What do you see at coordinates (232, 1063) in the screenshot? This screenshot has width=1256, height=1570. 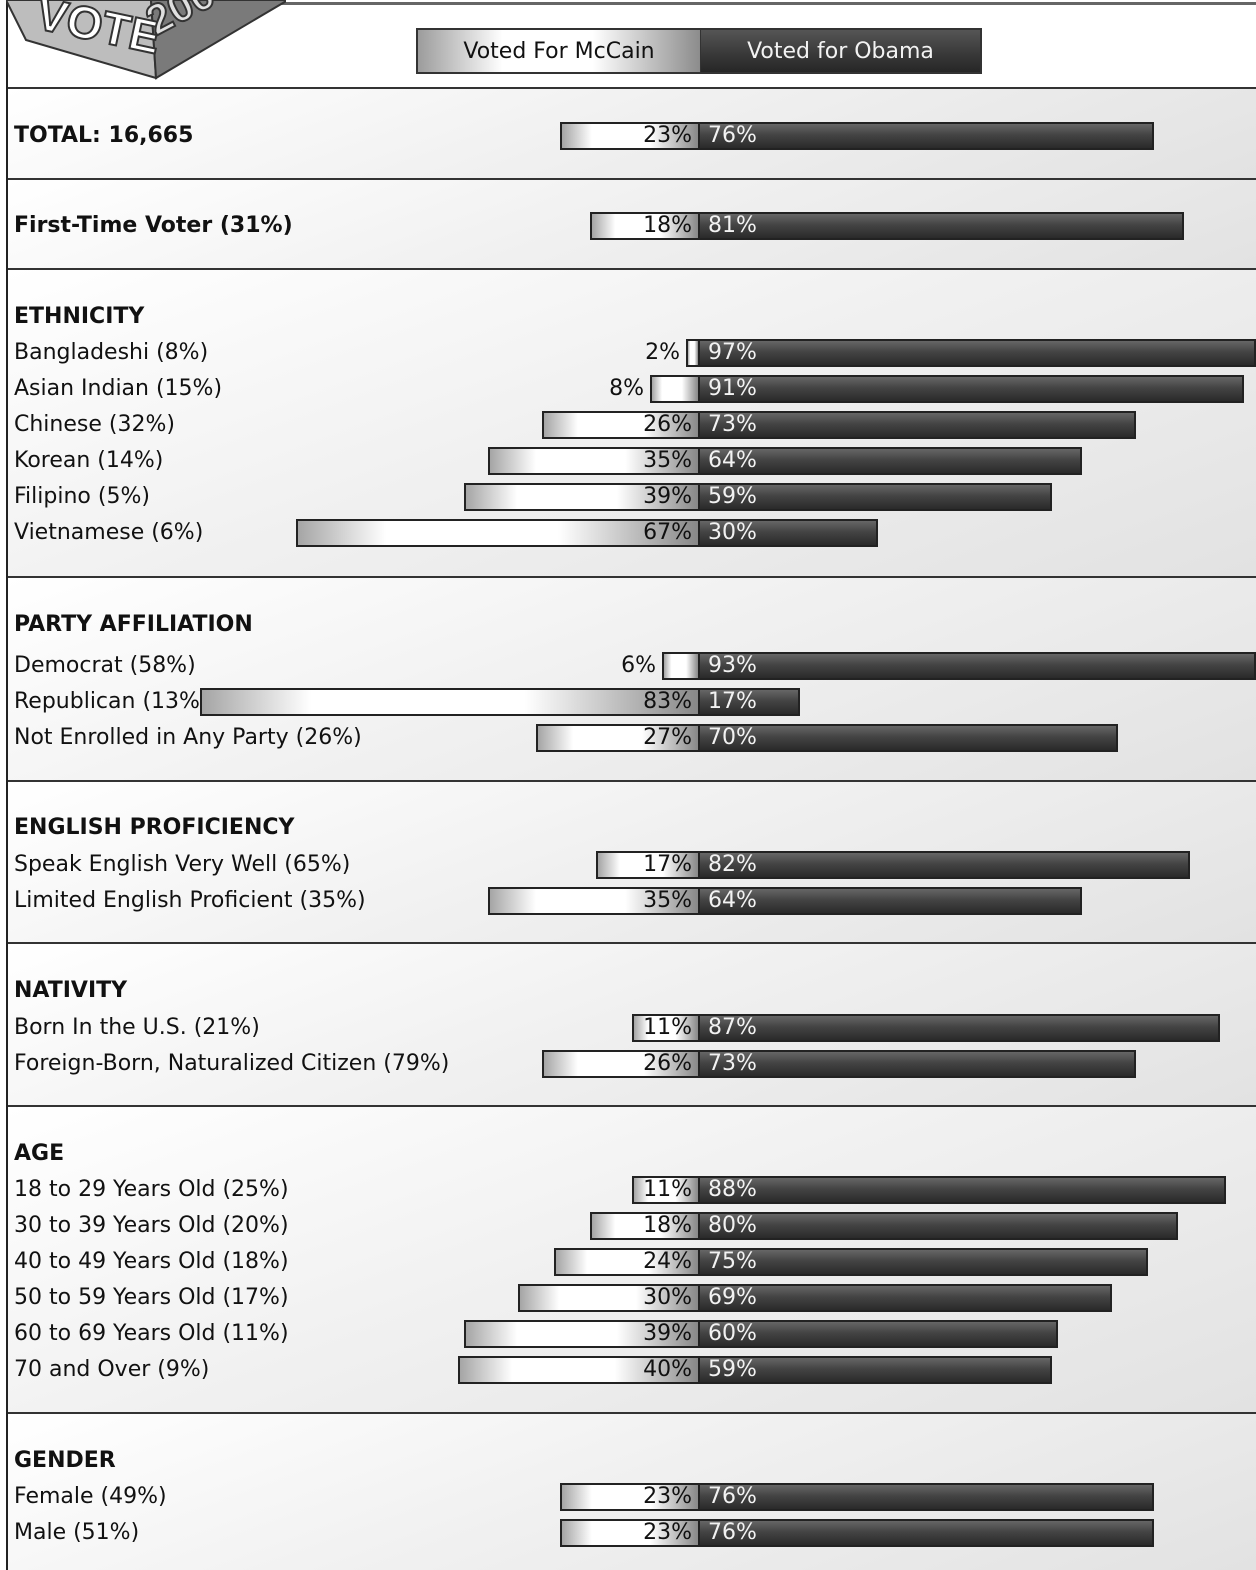 I see `row-label: Foreign-Born, Naturalized Citizen (79%)` at bounding box center [232, 1063].